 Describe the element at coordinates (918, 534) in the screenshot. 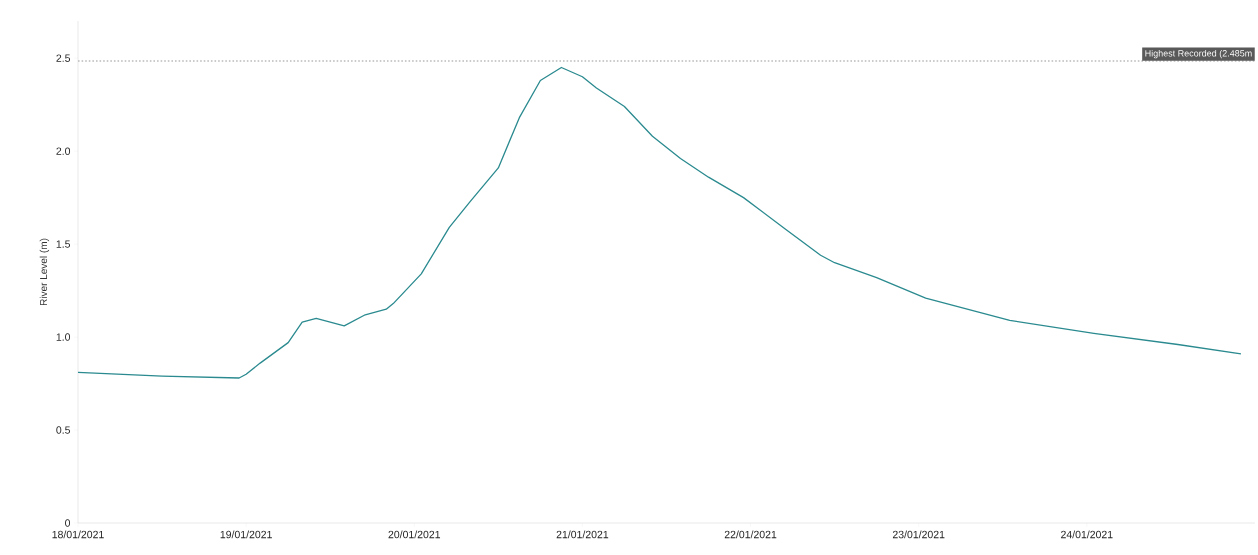

I see `x-tick-label: 23/01/2021` at that location.